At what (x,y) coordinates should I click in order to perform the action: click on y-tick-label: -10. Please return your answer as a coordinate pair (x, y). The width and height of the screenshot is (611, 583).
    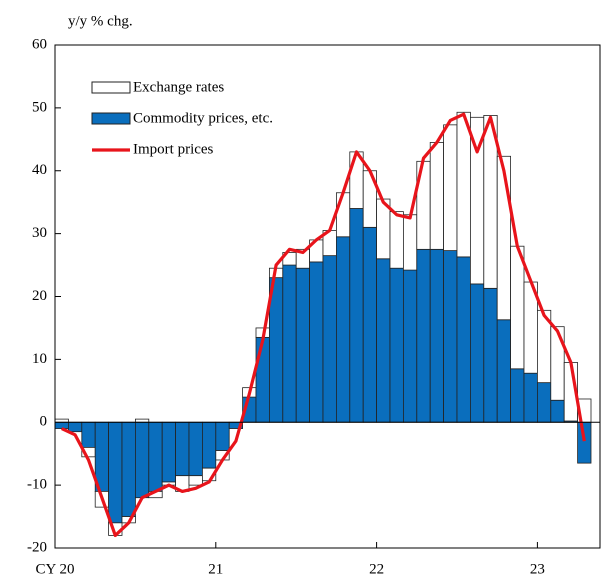
    Looking at the image, I should click on (37, 485).